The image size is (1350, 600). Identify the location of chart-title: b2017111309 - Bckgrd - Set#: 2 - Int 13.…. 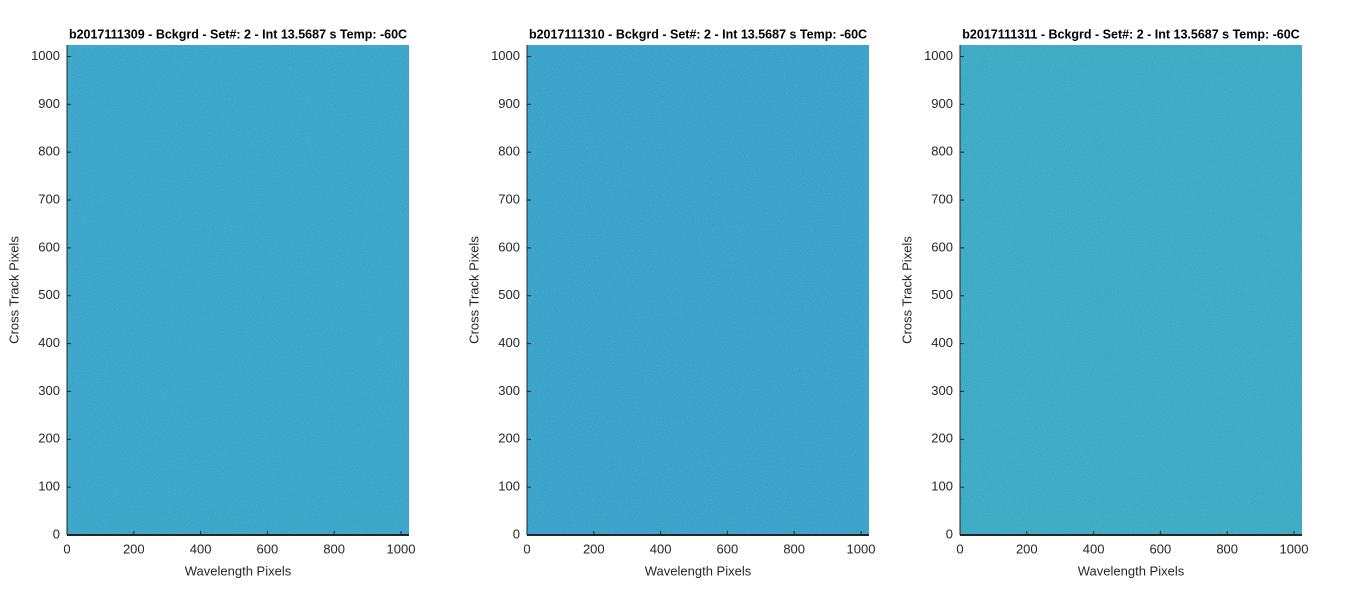
(238, 34).